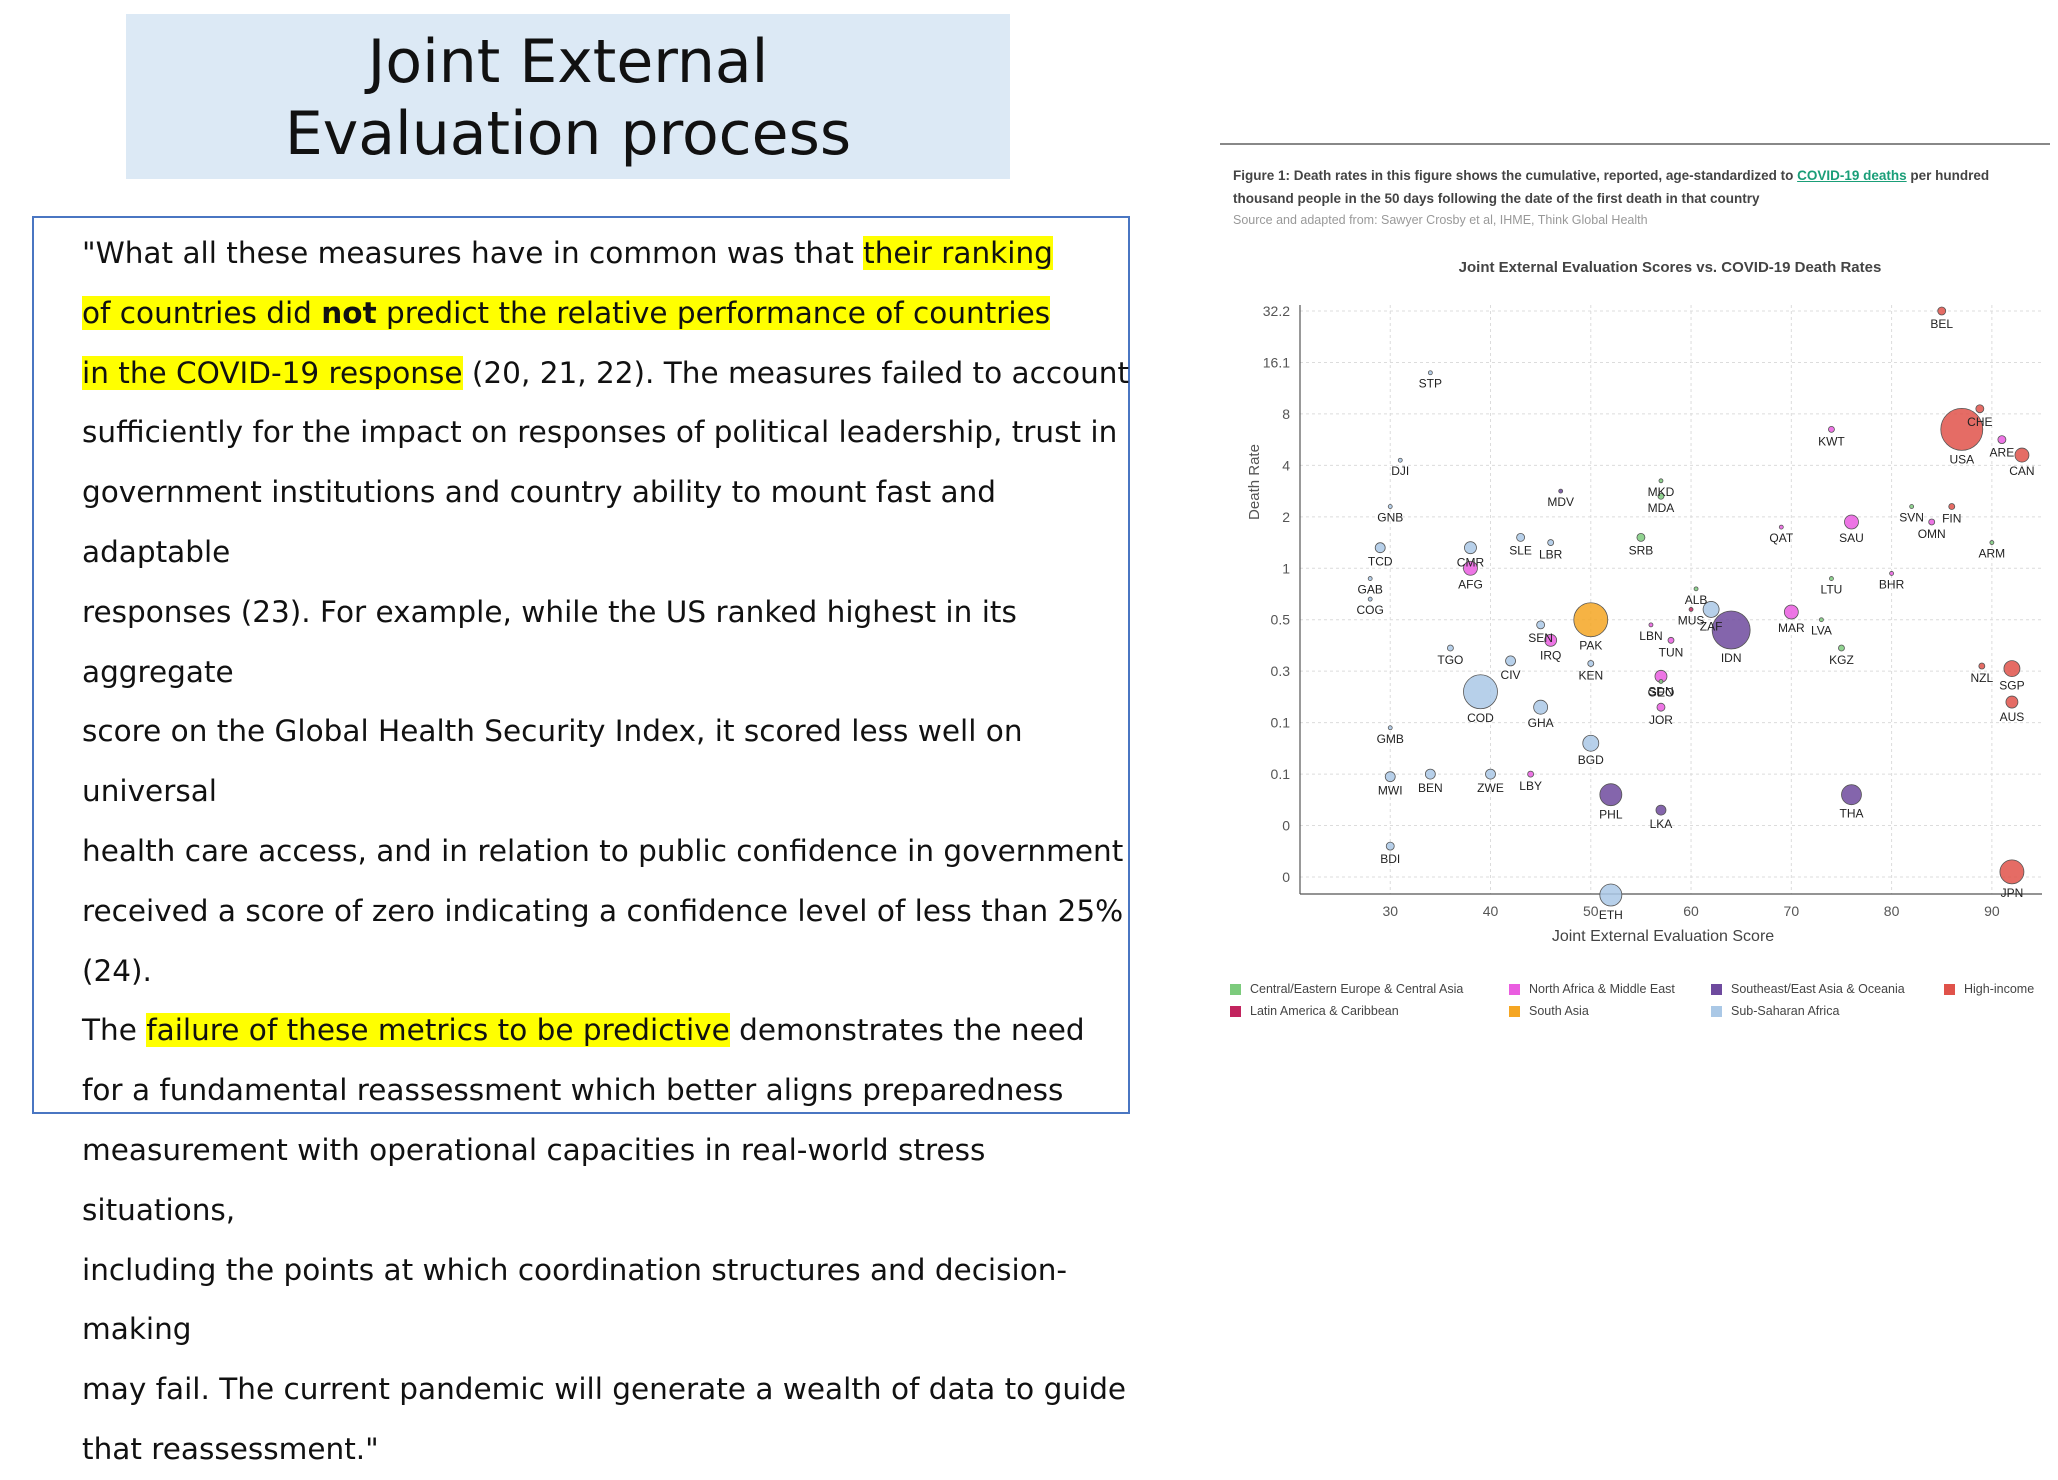 The image size is (2058, 1480). Describe the element at coordinates (1841, 660) in the screenshot. I see `point-label: KGZ` at that location.